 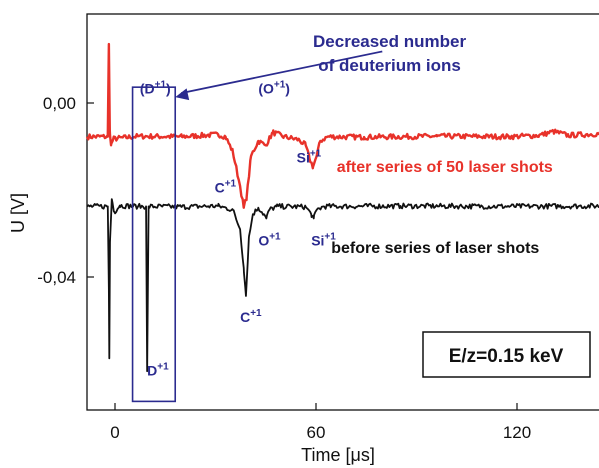 What do you see at coordinates (158, 370) in the screenshot?
I see `peak-label-7: D+1` at bounding box center [158, 370].